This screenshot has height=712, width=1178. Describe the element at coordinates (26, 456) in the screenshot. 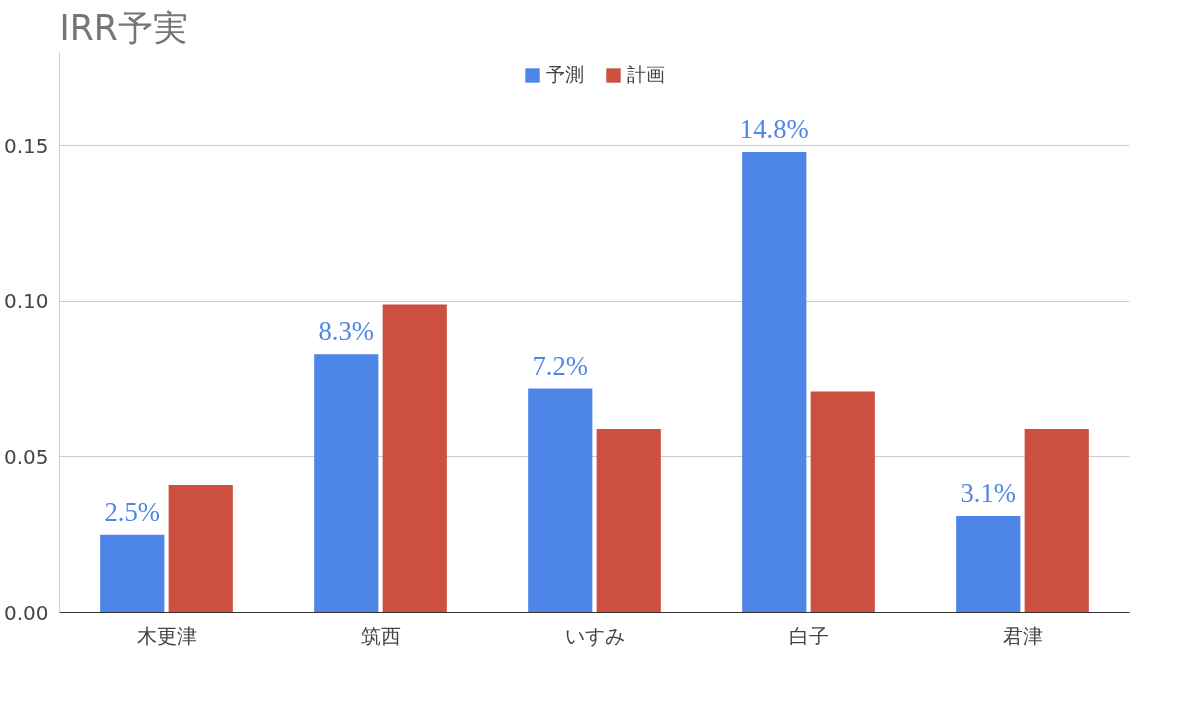

I see `text: 0.05` at that location.